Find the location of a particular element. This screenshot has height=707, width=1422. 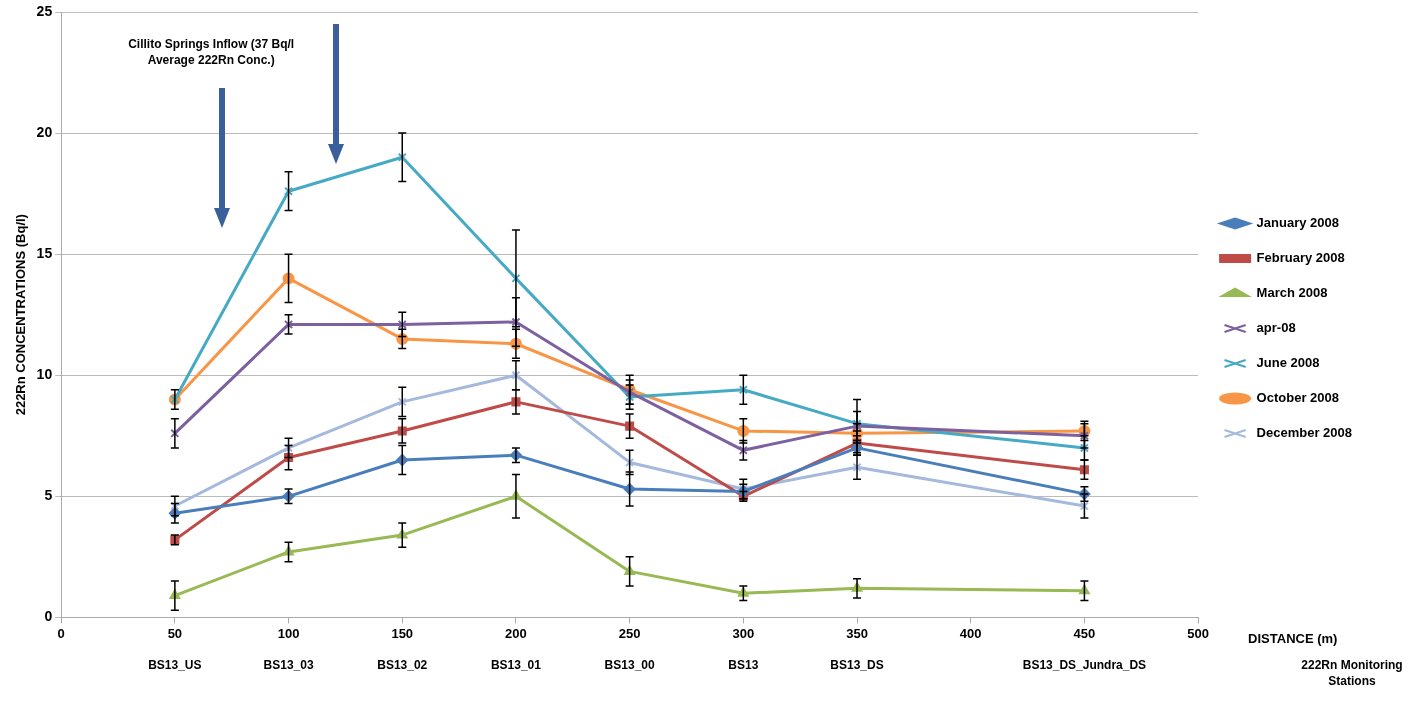

legend-label: December 2008 is located at coordinates (1304, 433).